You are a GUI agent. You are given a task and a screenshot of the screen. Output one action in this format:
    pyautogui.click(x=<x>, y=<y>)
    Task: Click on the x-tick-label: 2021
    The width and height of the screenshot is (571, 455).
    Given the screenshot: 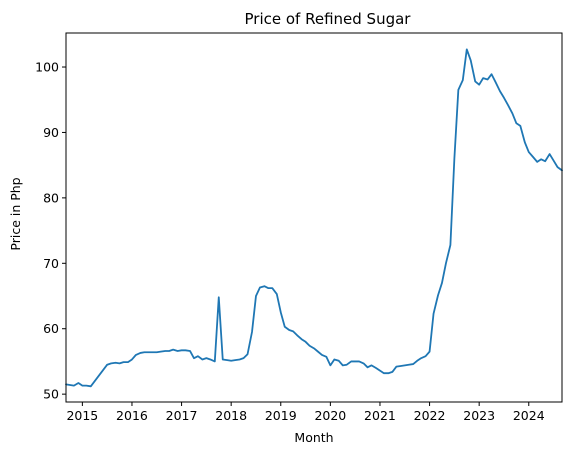 What is the action you would take?
    pyautogui.click(x=380, y=415)
    